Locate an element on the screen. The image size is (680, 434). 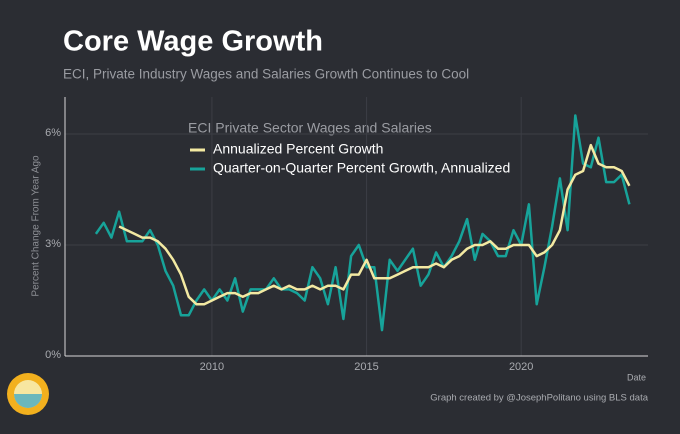
y-tick-label: 0% is located at coordinates (53, 355).